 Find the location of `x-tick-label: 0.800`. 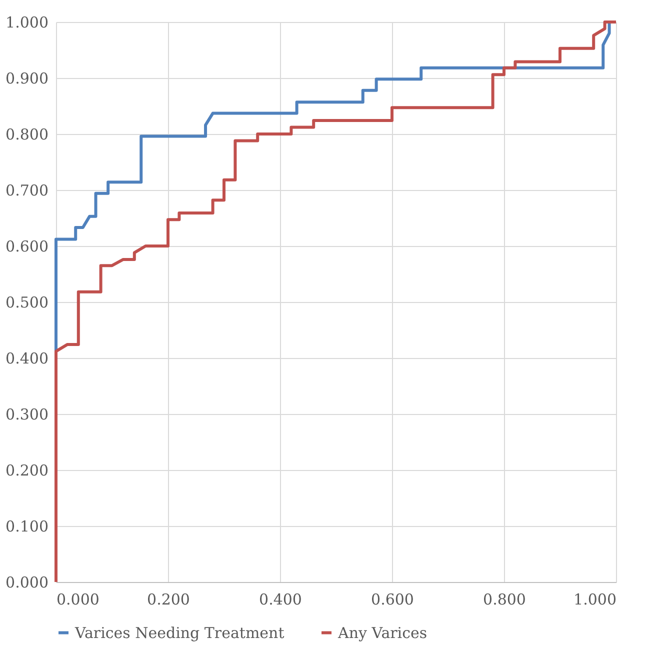

x-tick-label: 0.800 is located at coordinates (504, 599).